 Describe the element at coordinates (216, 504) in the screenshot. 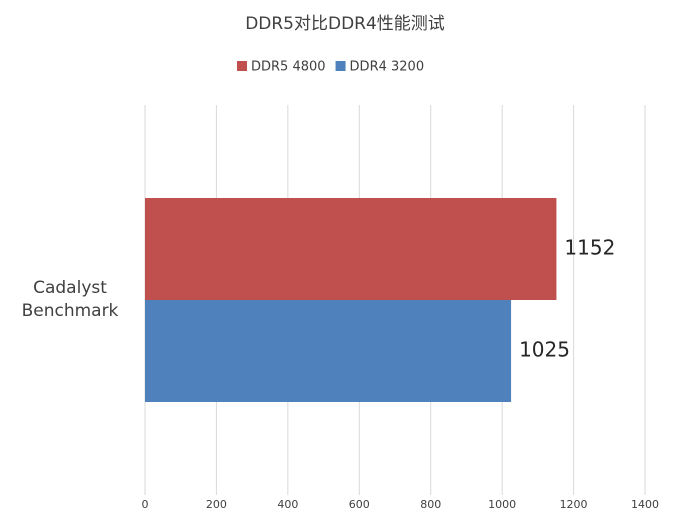

I see `x-tick-label: 200` at that location.